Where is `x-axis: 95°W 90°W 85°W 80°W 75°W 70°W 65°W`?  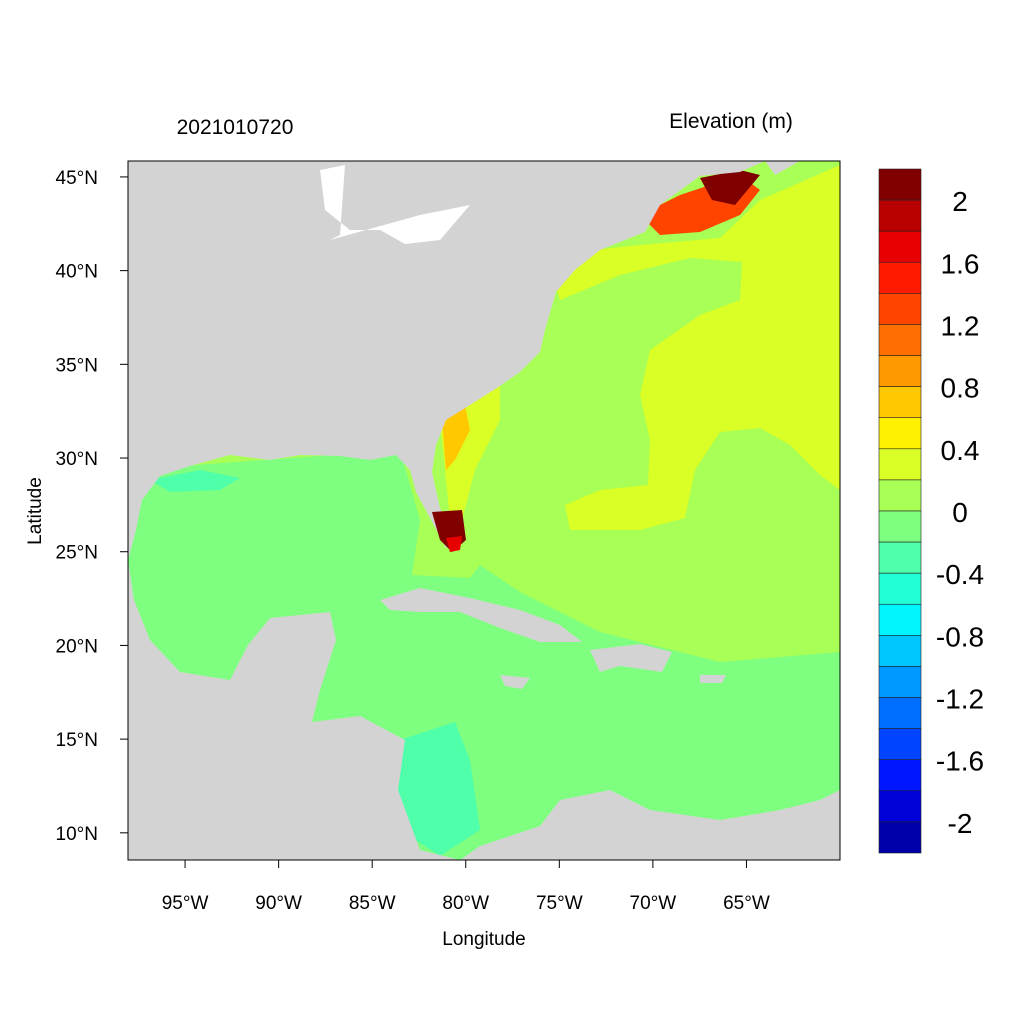
x-axis: 95°W 90°W 85°W 80°W 75°W 70°W 65°W is located at coordinates (466, 887).